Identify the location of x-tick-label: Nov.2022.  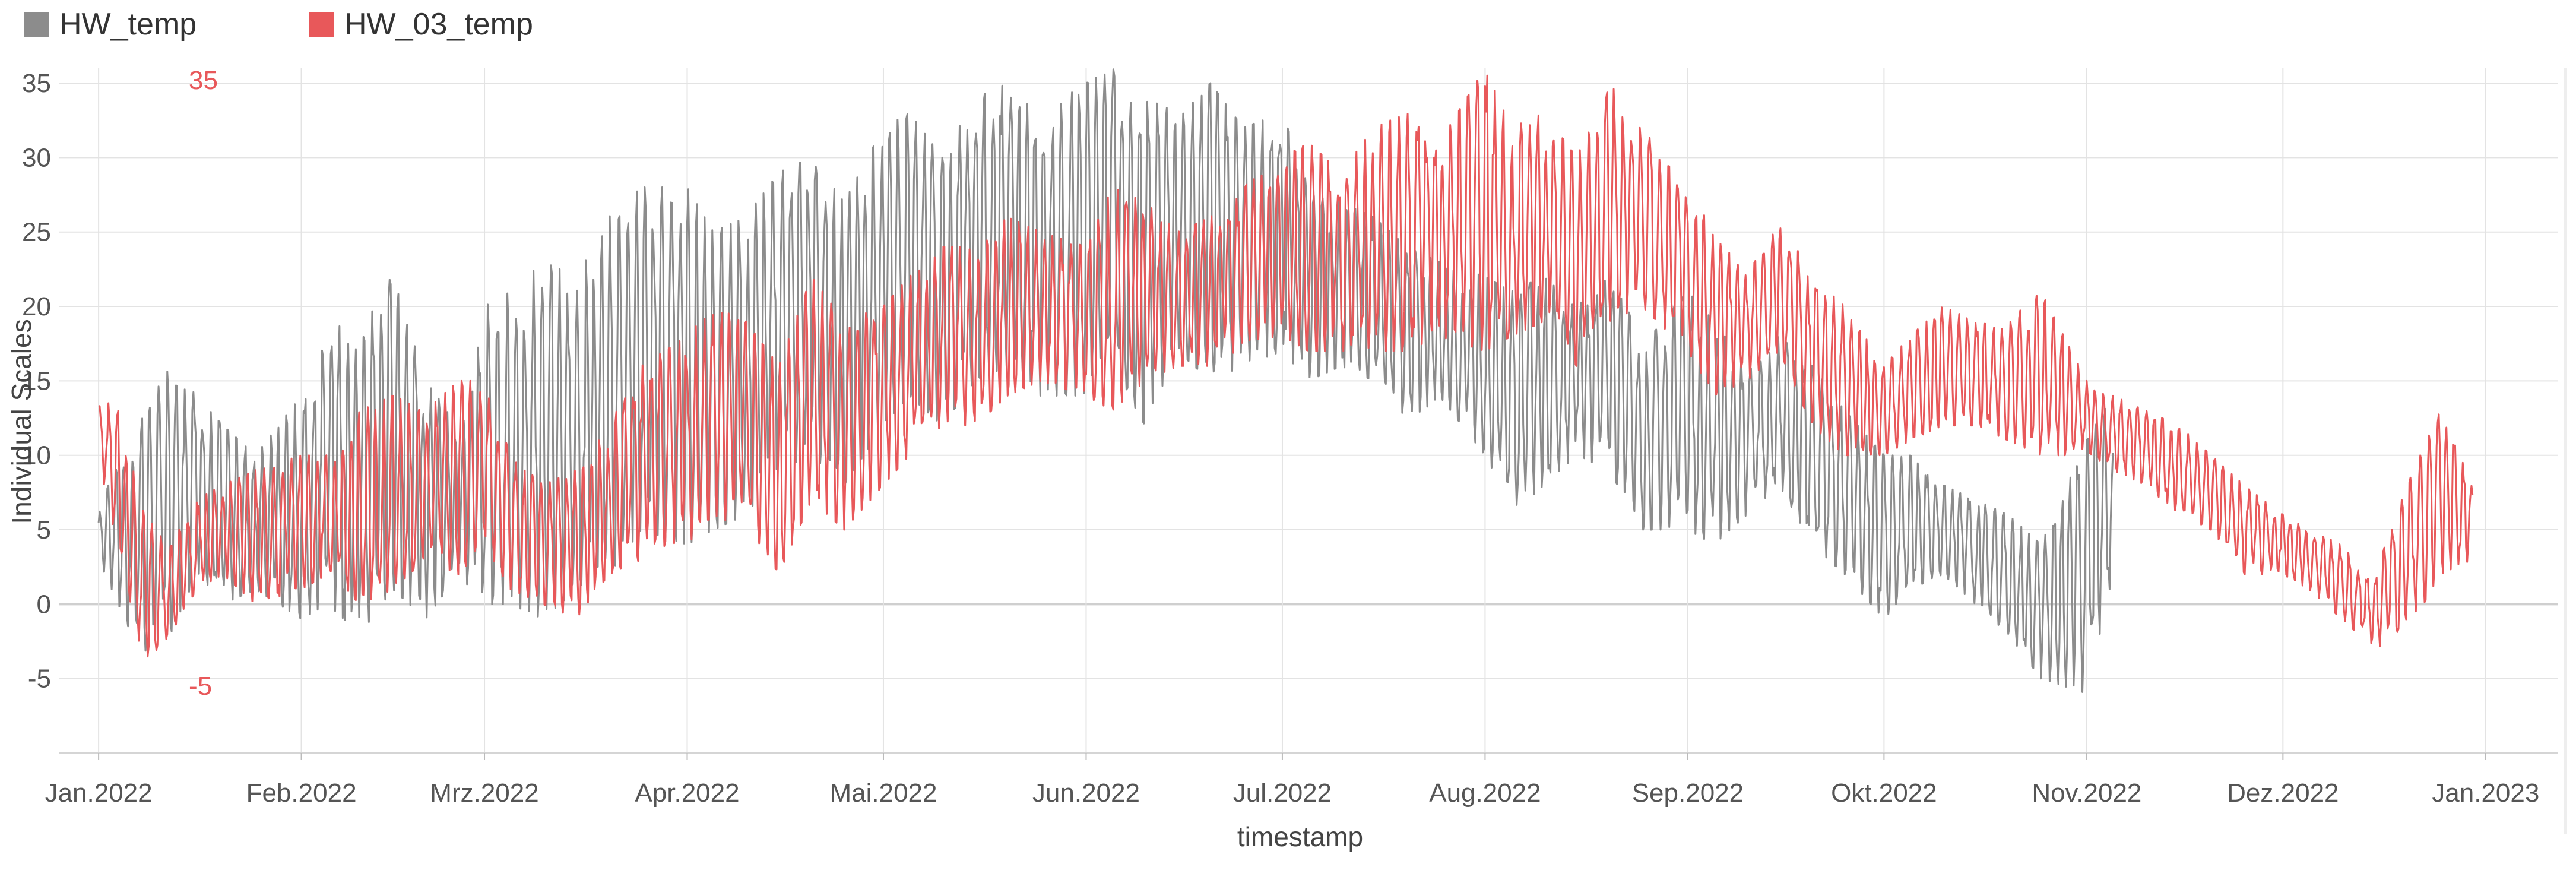
(2086, 793).